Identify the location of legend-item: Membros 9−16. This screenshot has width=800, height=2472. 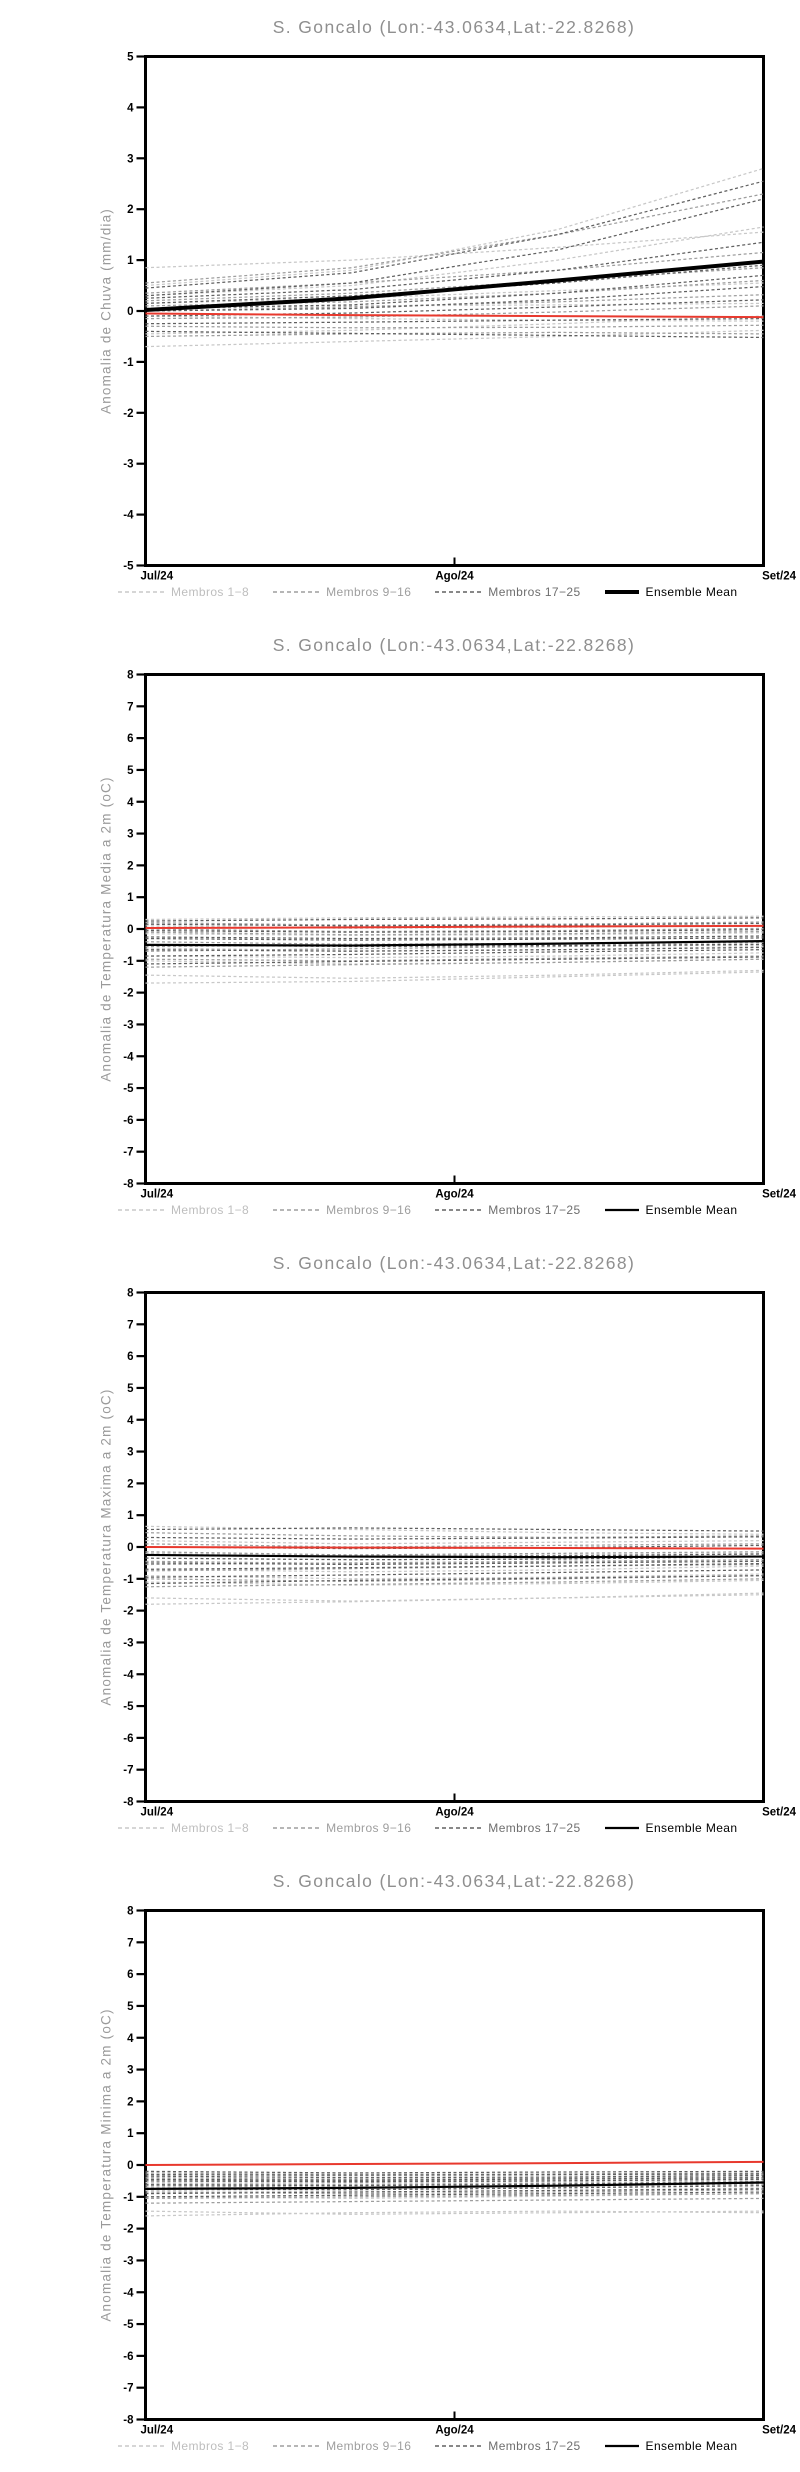
(342, 2446).